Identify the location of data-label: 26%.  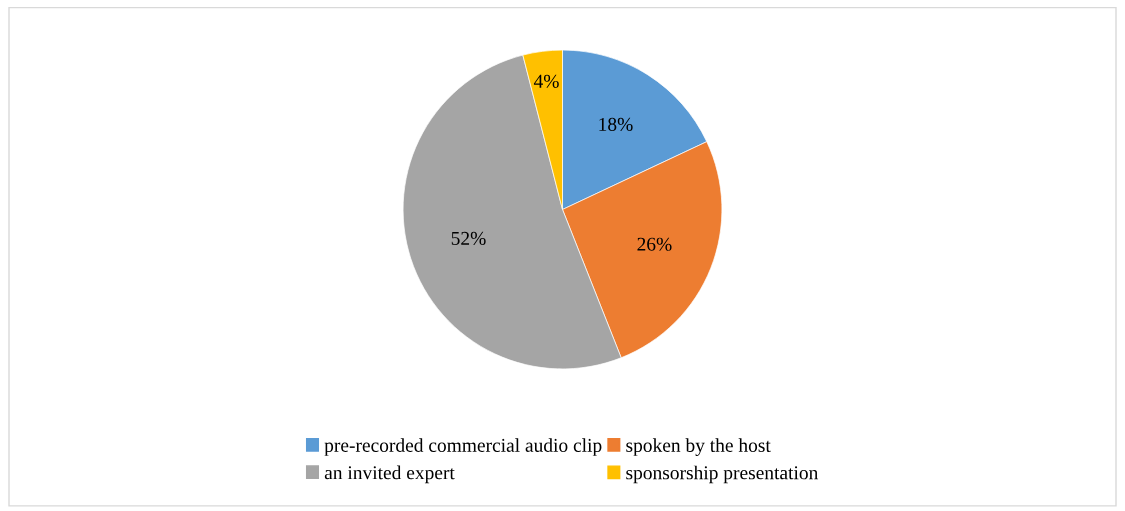
(654, 244).